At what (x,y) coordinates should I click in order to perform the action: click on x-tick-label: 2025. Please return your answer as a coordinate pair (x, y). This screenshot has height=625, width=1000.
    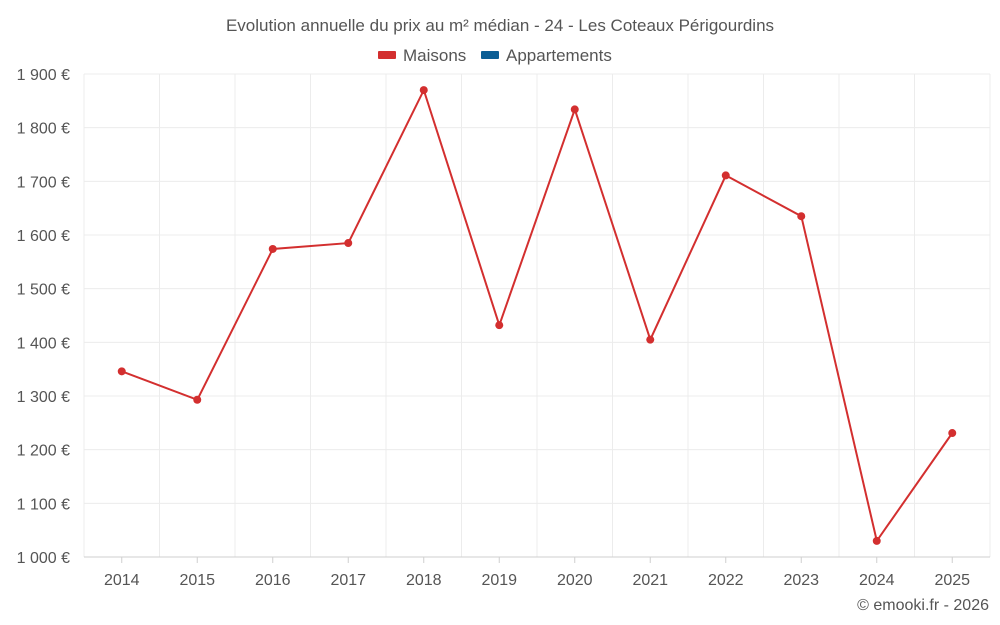
    Looking at the image, I should click on (952, 580).